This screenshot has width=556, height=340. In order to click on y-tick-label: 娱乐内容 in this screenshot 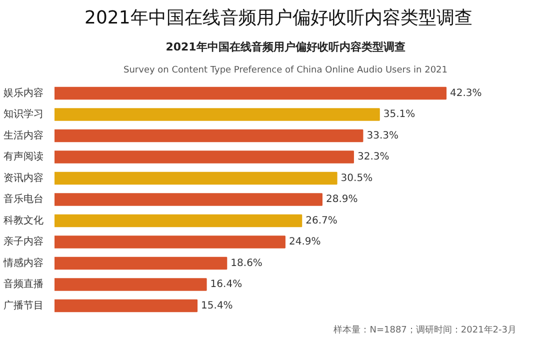, I will do `click(24, 92)`.